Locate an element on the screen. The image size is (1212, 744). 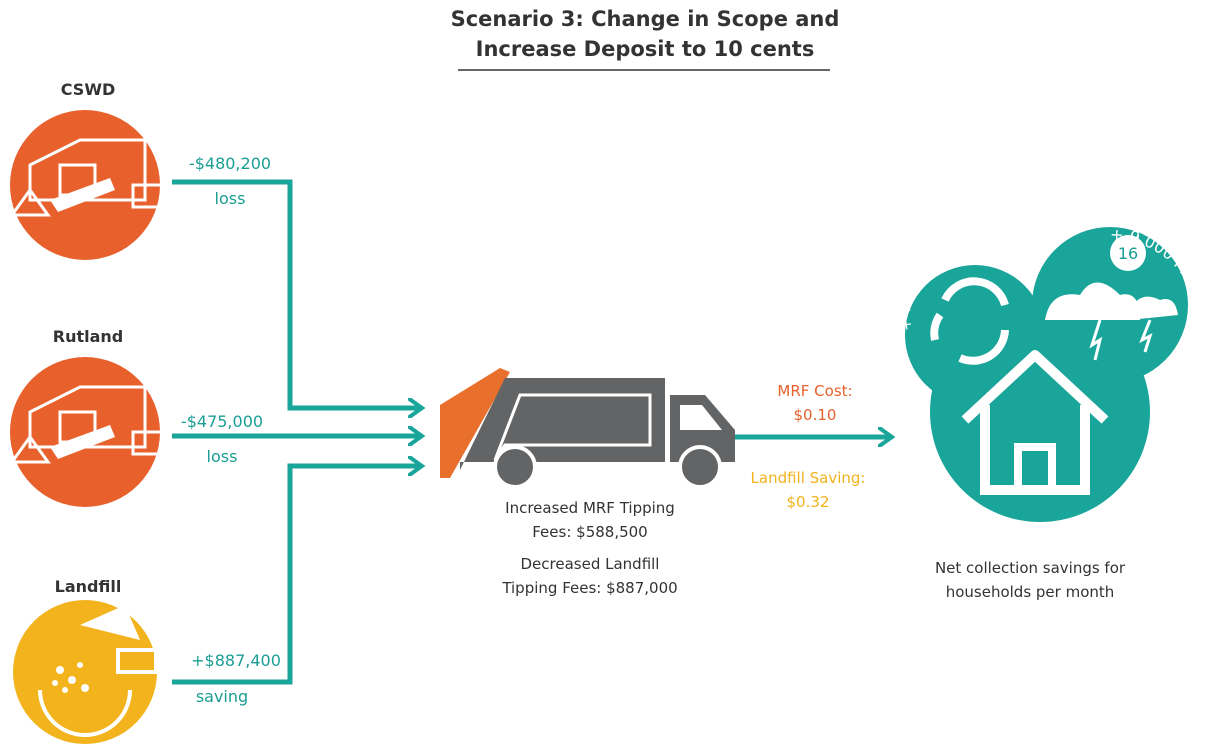
source-label: CSWD is located at coordinates (88, 89).